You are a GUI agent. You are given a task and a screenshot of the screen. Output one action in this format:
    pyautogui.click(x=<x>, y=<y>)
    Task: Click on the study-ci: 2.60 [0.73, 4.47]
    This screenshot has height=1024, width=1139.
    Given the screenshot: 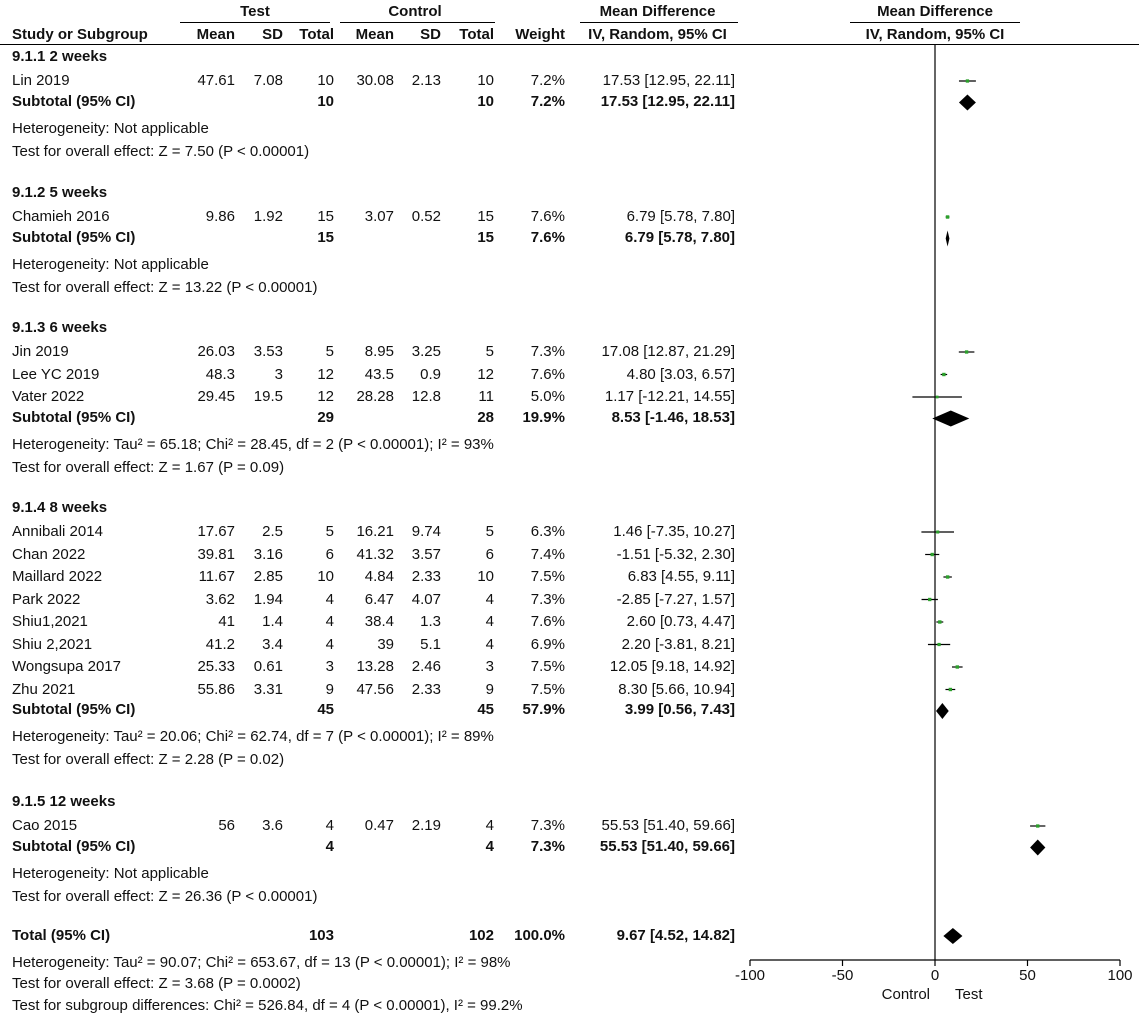 What is the action you would take?
    pyautogui.click(x=680, y=621)
    